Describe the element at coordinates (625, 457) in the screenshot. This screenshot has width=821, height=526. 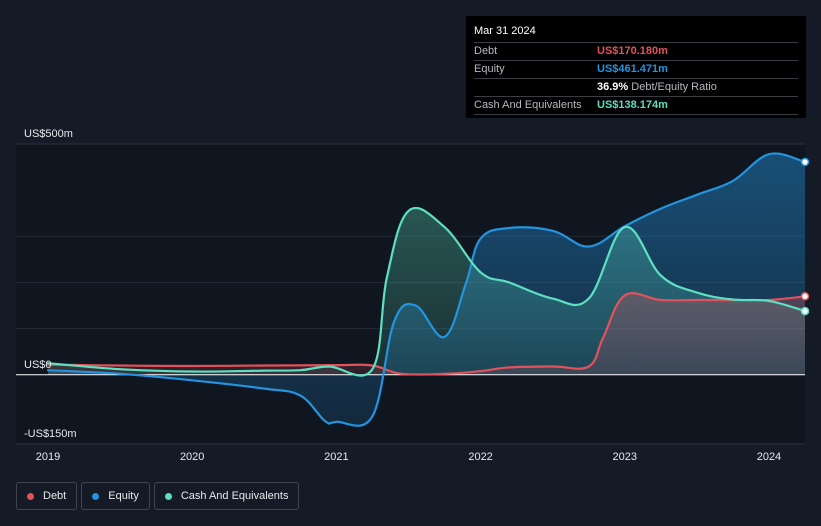
I see `x-tick-label-4: 2023` at that location.